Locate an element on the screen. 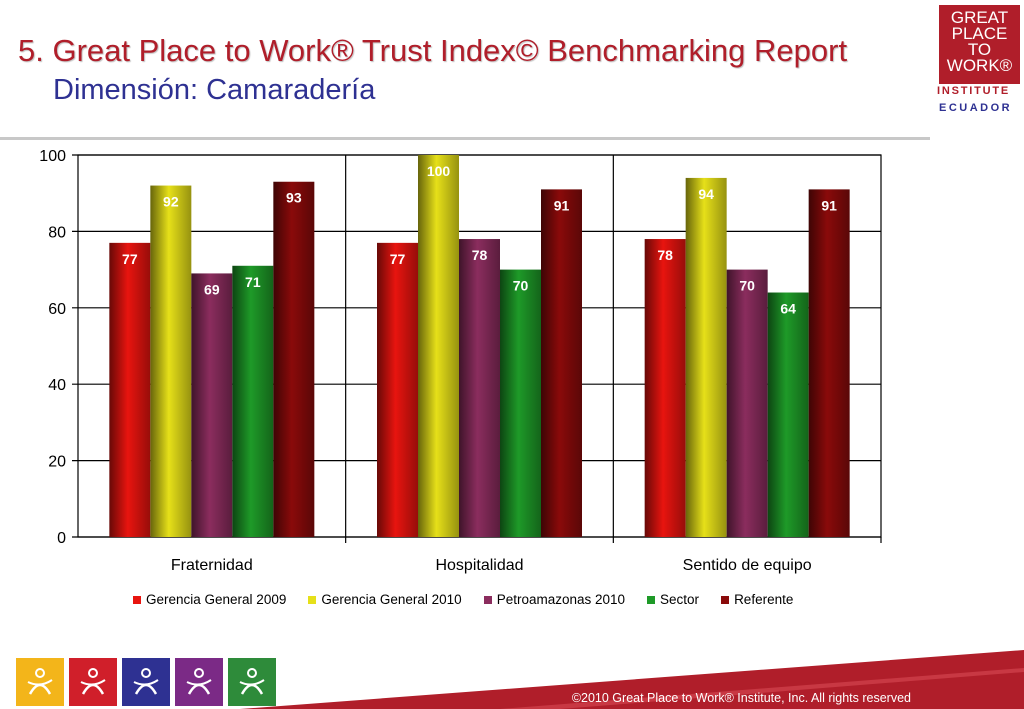 This screenshot has width=1024, height=709. legend-item: Gerencia General 2009 is located at coordinates (209, 599).